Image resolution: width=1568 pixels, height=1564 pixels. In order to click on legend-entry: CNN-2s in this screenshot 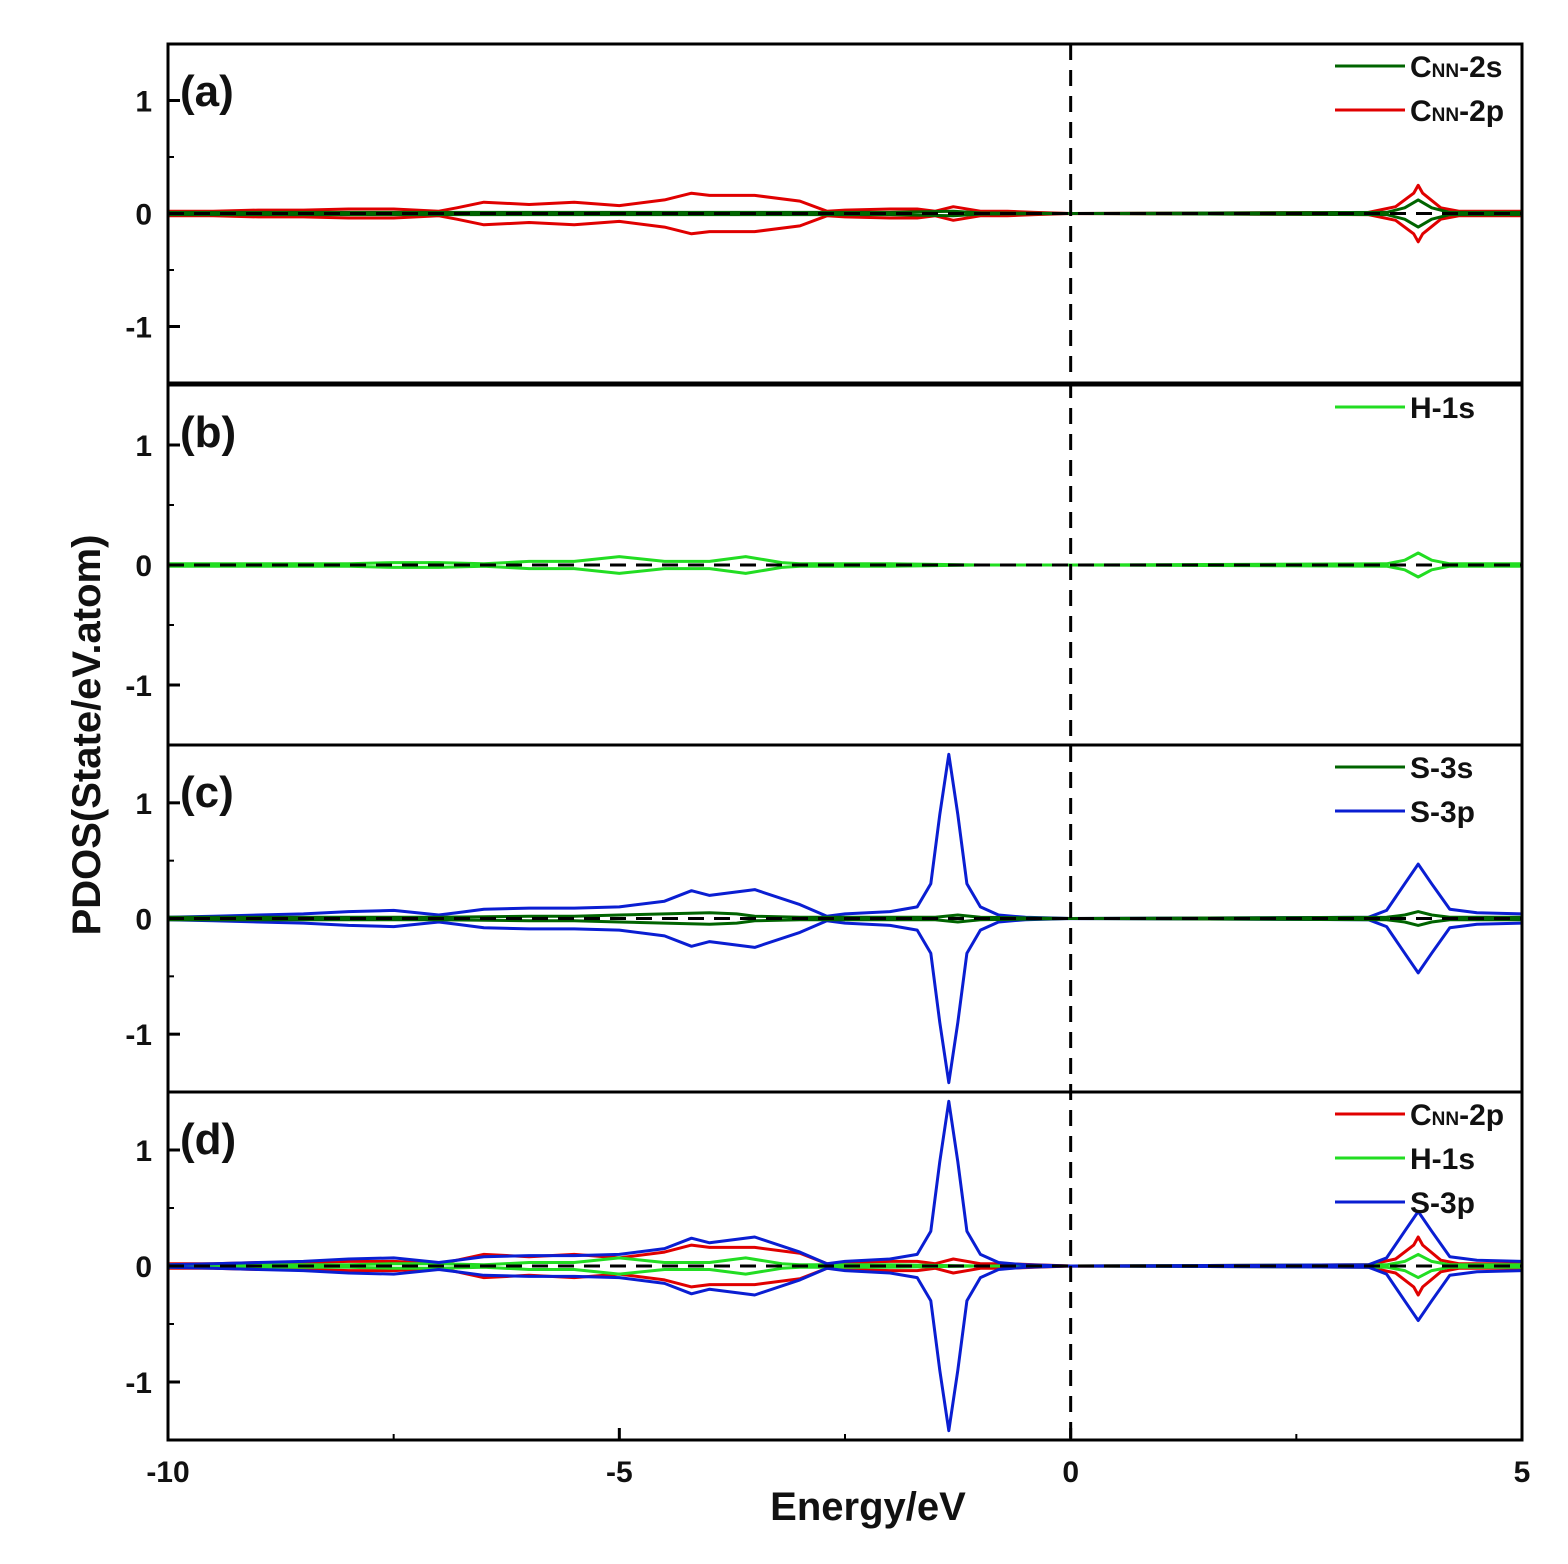, I will do `click(1456, 67)`.